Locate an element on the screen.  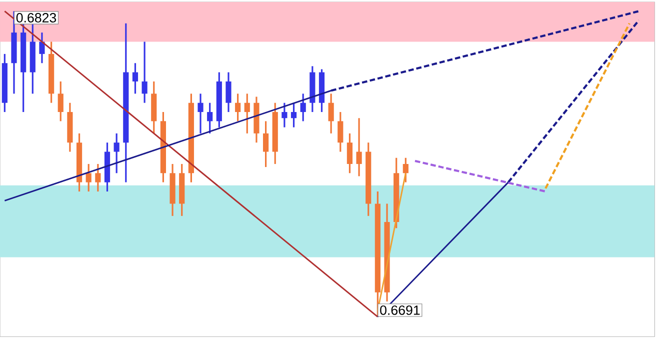
annotation: 0.6823 is located at coordinates (36, 17).